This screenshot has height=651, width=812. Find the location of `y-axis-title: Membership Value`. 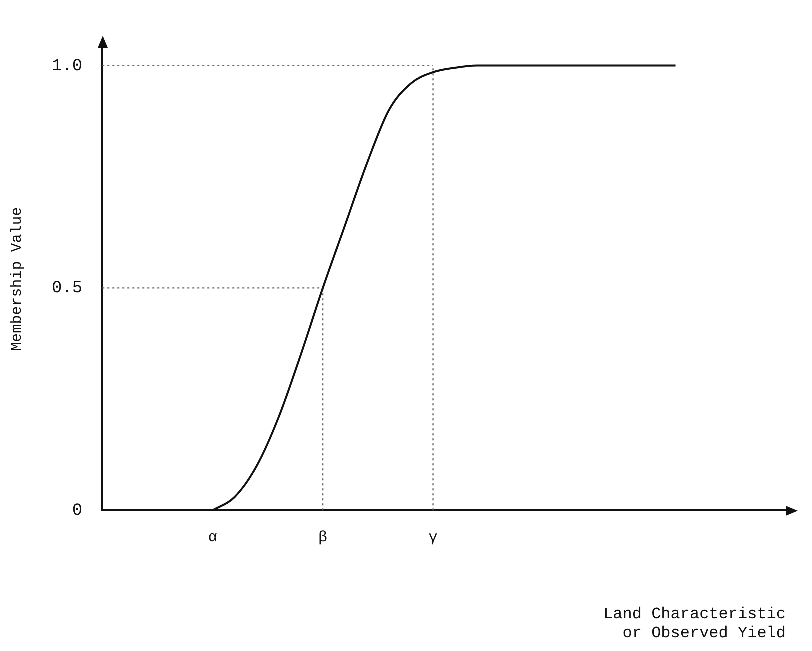

y-axis-title: Membership Value is located at coordinates (17, 279).